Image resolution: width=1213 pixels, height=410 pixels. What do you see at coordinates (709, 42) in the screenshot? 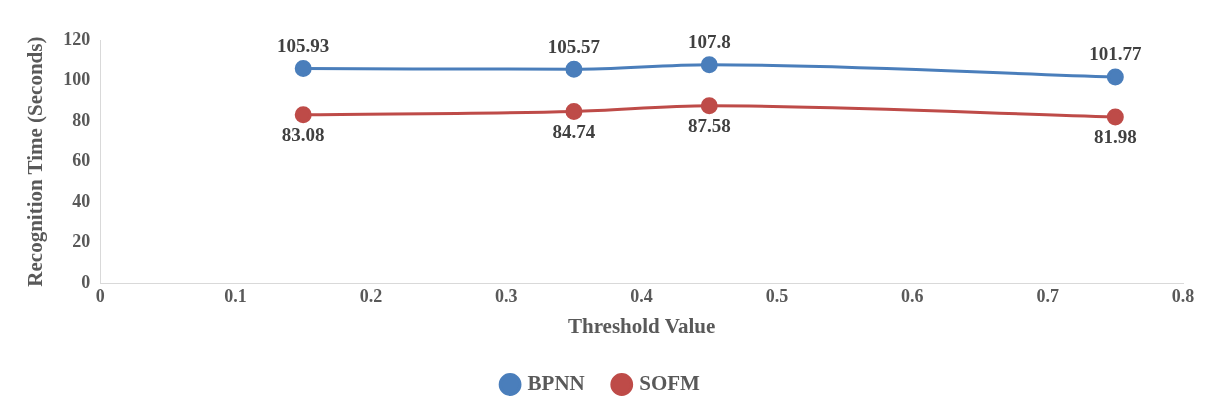
I see `data-label: 107.8` at bounding box center [709, 42].